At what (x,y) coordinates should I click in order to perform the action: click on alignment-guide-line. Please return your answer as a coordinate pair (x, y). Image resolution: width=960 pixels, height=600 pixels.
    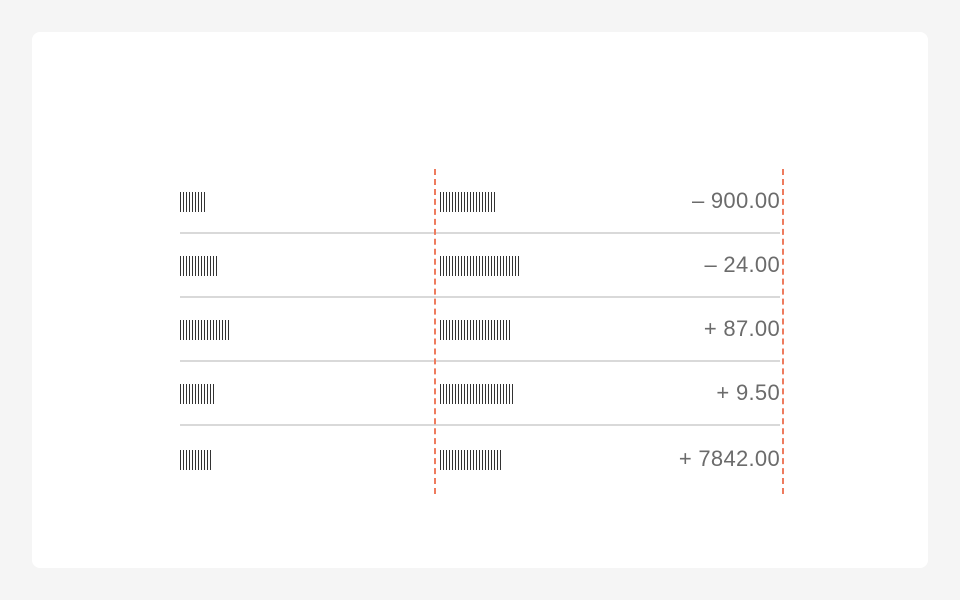
    Looking at the image, I should click on (783, 331).